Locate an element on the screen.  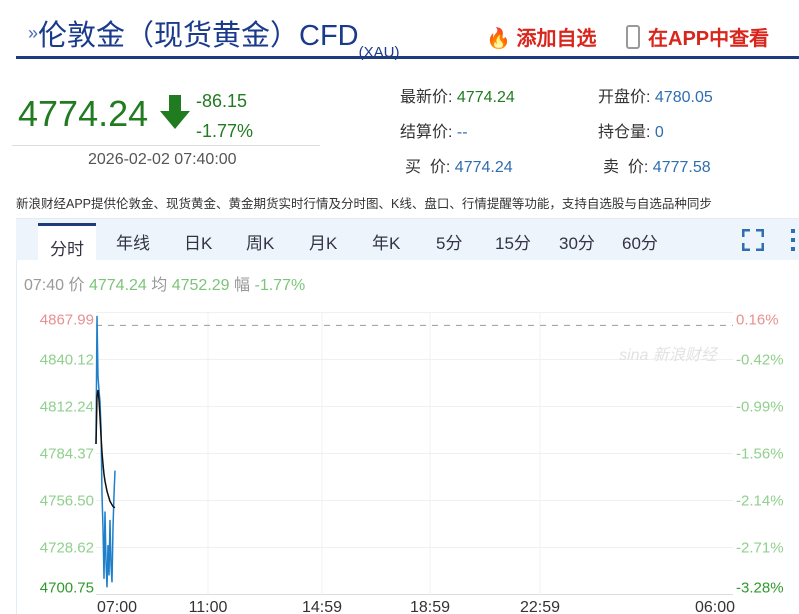
current-price: 4774.24 is located at coordinates (83, 113).